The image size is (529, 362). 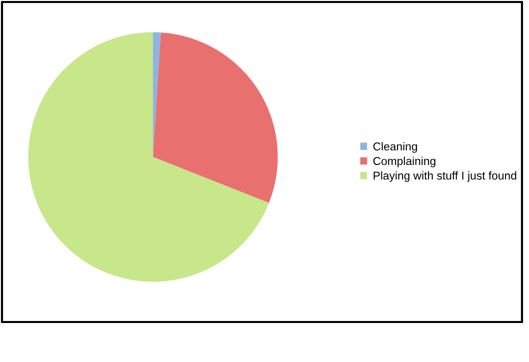 I want to click on legend-label: Complaining, so click(x=404, y=162).